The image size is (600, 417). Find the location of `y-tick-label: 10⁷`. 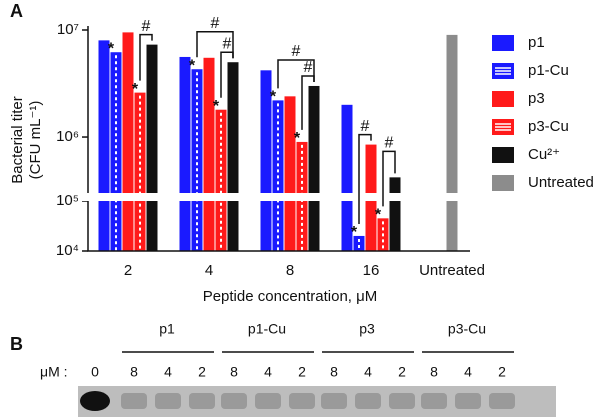

y-tick-label: 10⁷ is located at coordinates (68, 29).